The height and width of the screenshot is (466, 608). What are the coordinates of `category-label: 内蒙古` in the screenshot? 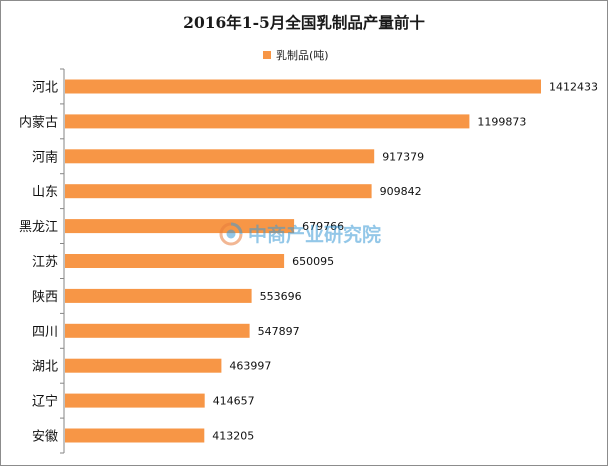 It's located at (38, 122).